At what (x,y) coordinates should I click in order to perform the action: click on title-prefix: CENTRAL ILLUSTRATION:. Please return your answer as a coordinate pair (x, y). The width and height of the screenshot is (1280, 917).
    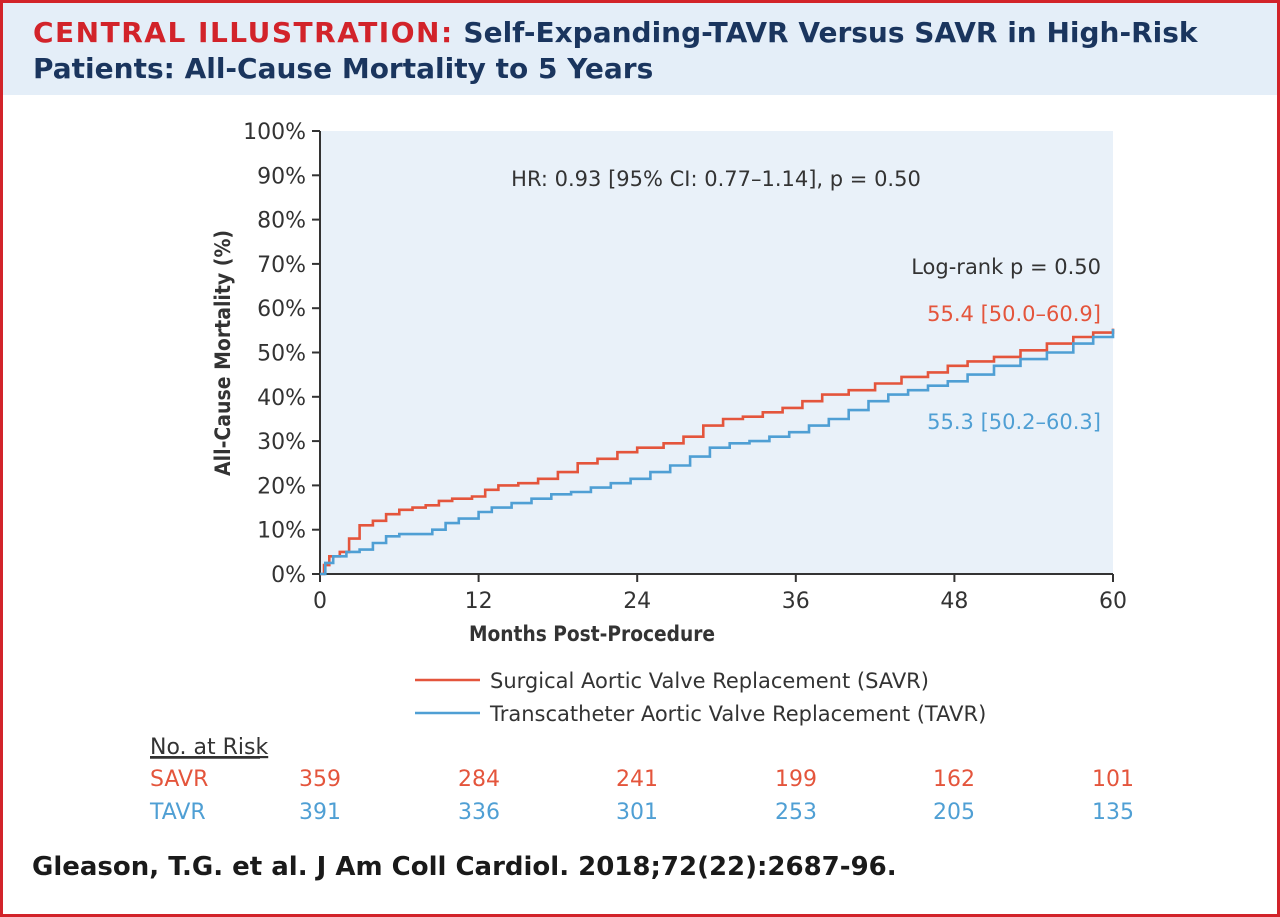
    Looking at the image, I should click on (243, 32).